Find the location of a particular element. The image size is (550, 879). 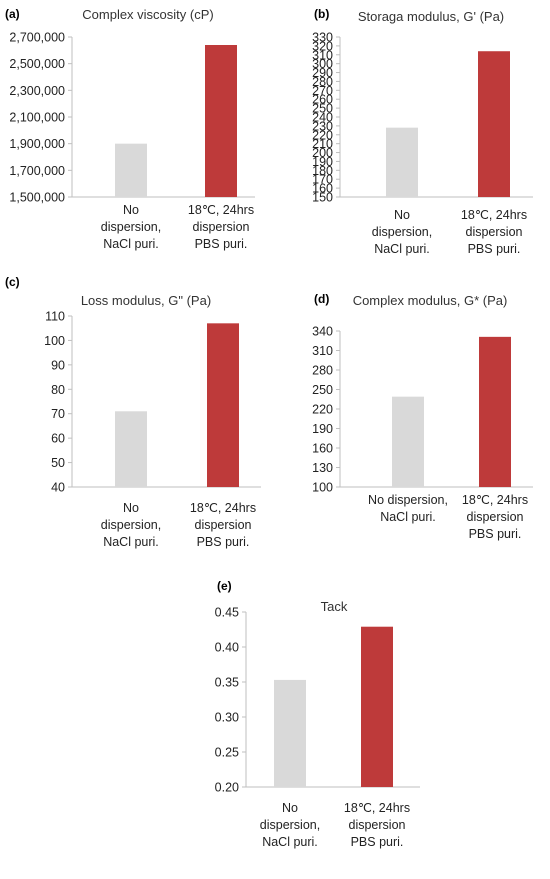

panel-d-y-tick-label: 130 is located at coordinates (322, 468).